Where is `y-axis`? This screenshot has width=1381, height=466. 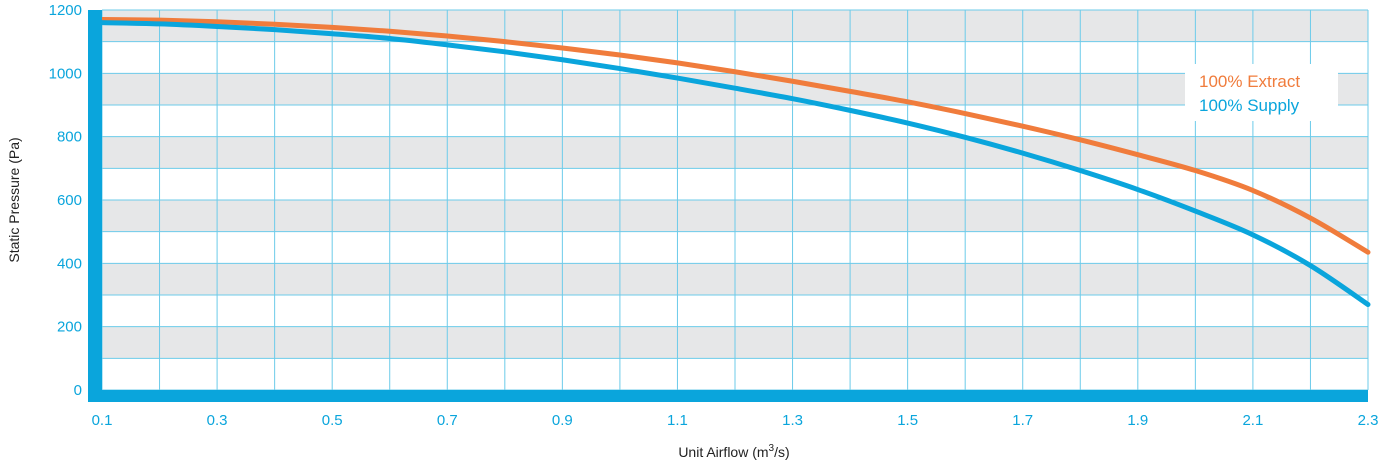
y-axis is located at coordinates (95, 206).